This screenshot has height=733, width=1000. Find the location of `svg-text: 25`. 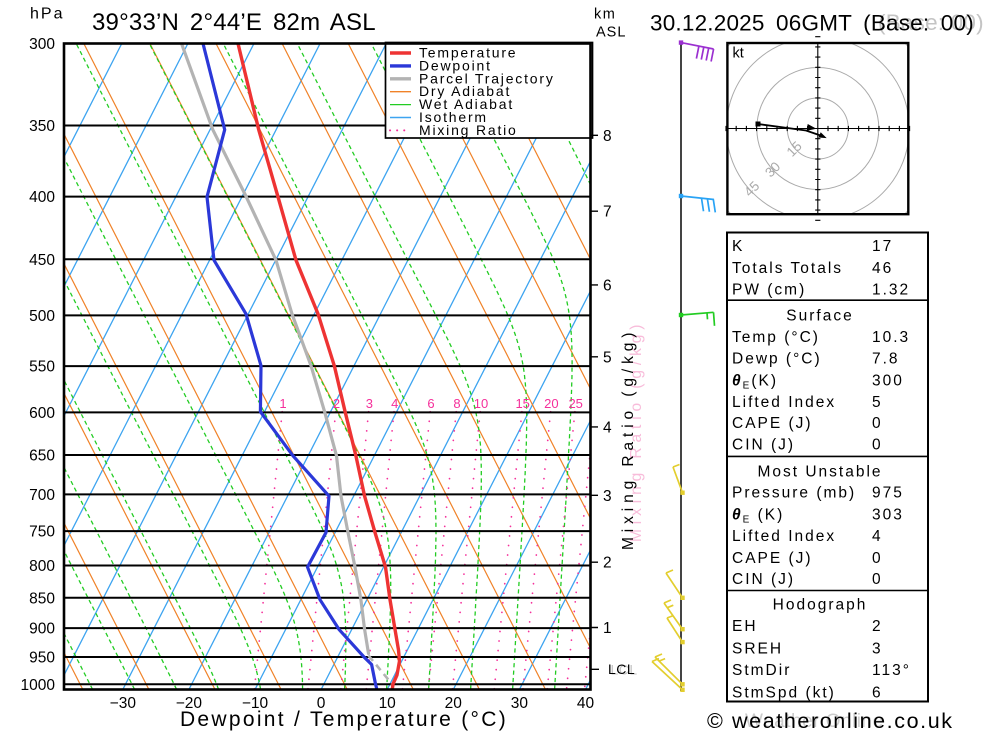

svg-text: 25 is located at coordinates (575, 403).